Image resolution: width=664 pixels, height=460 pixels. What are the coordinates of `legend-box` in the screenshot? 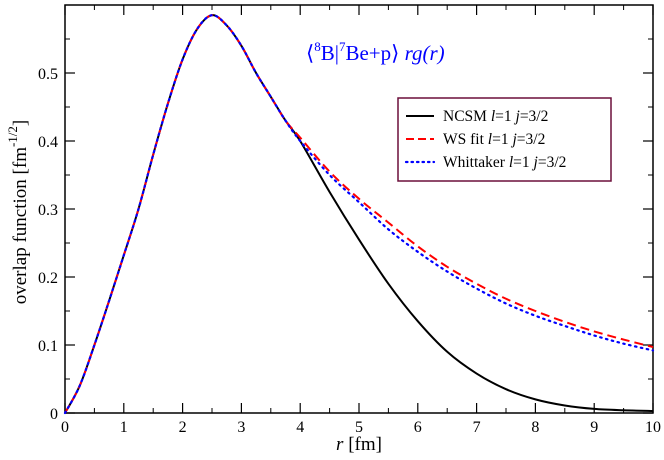 It's located at (504, 139).